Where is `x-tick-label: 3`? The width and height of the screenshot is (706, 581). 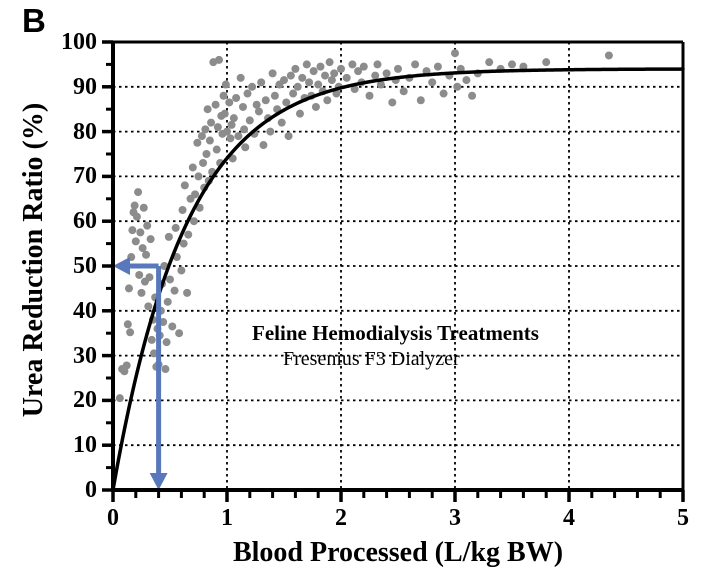 x-tick-label: 3 is located at coordinates (455, 518).